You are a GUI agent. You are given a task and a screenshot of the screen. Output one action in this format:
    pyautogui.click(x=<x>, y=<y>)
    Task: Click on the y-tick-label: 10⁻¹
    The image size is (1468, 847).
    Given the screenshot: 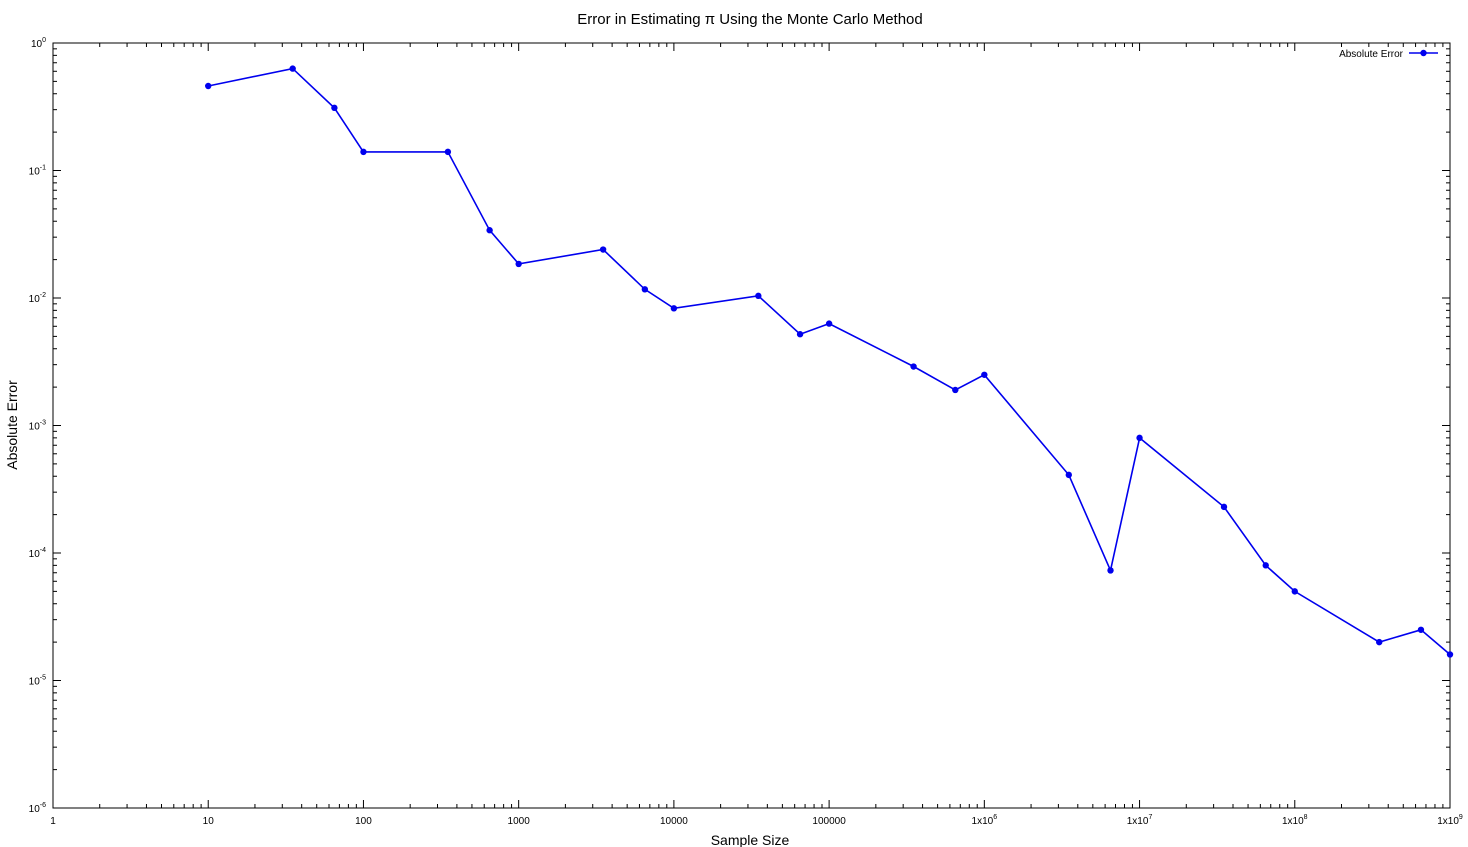 What is the action you would take?
    pyautogui.click(x=37, y=171)
    